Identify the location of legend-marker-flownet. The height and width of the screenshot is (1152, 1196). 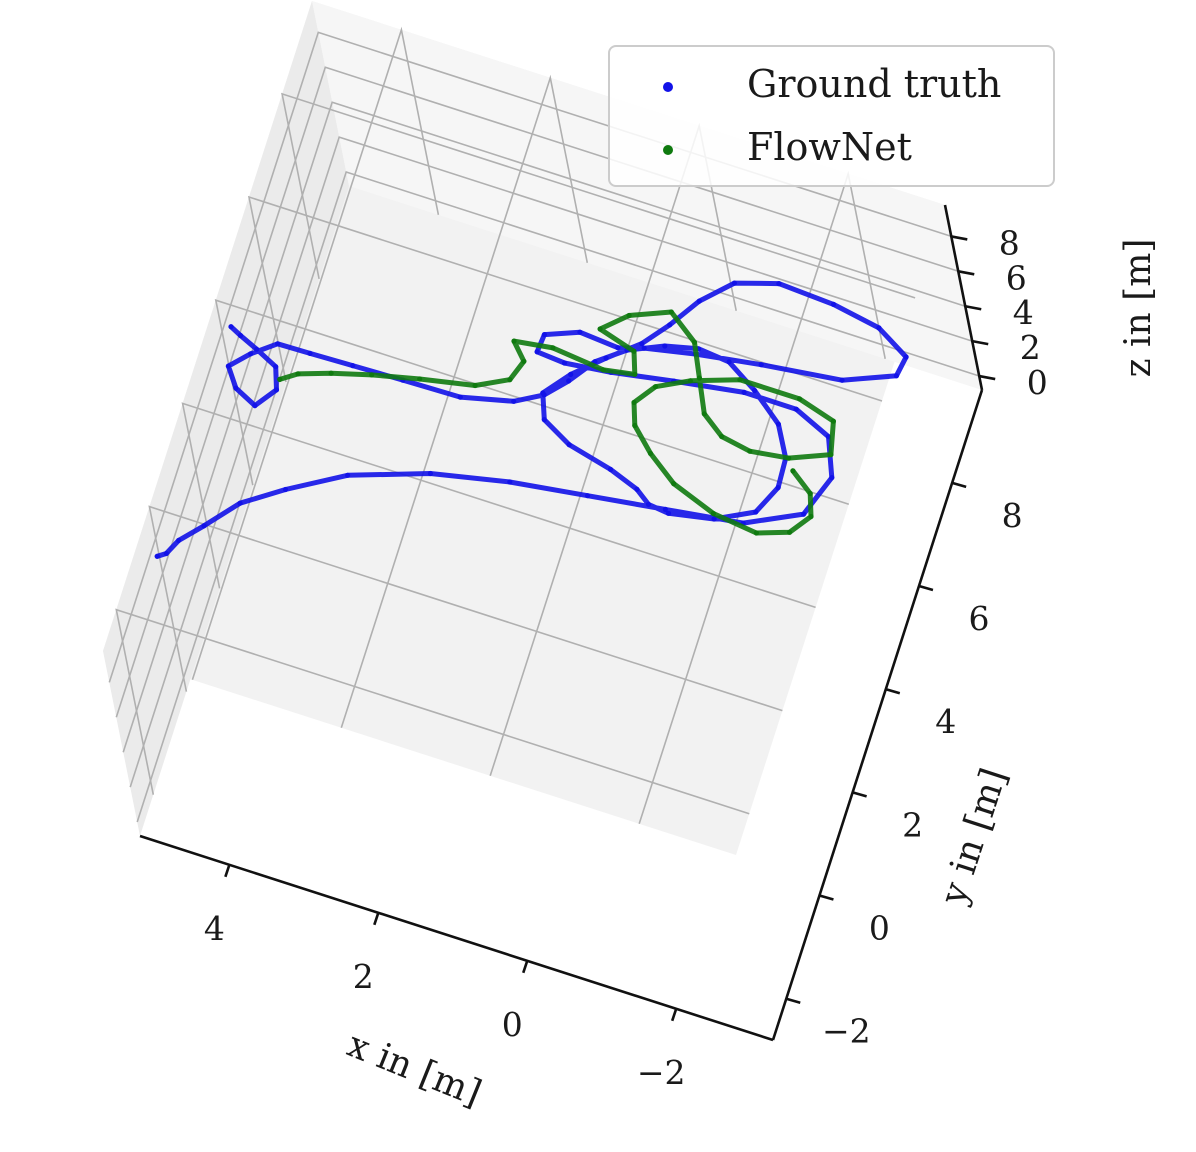
(668, 150).